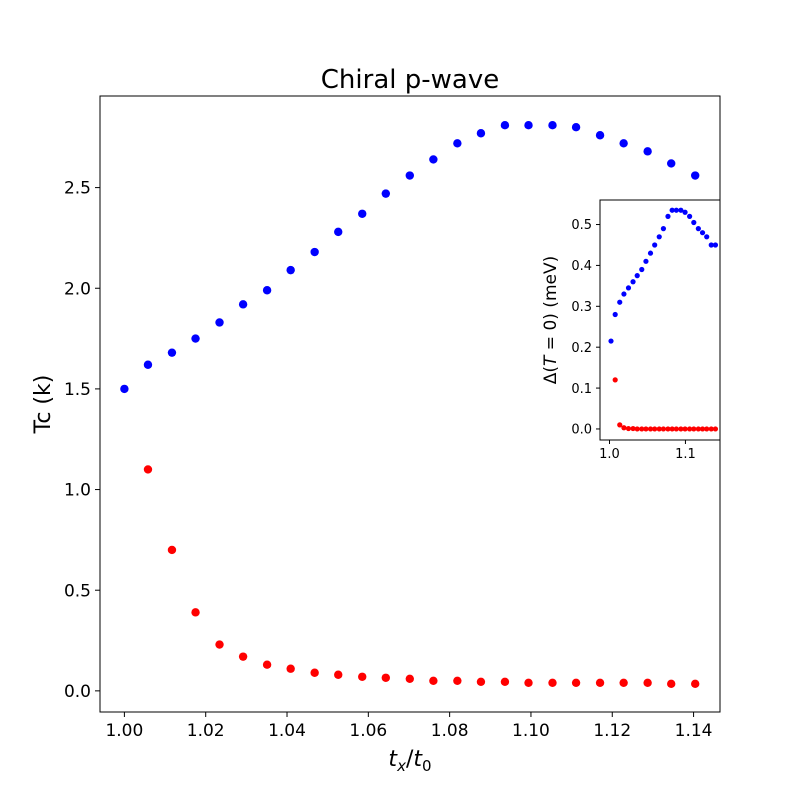  What do you see at coordinates (206, 731) in the screenshot?
I see `main-x-tick-label: 1.02` at bounding box center [206, 731].